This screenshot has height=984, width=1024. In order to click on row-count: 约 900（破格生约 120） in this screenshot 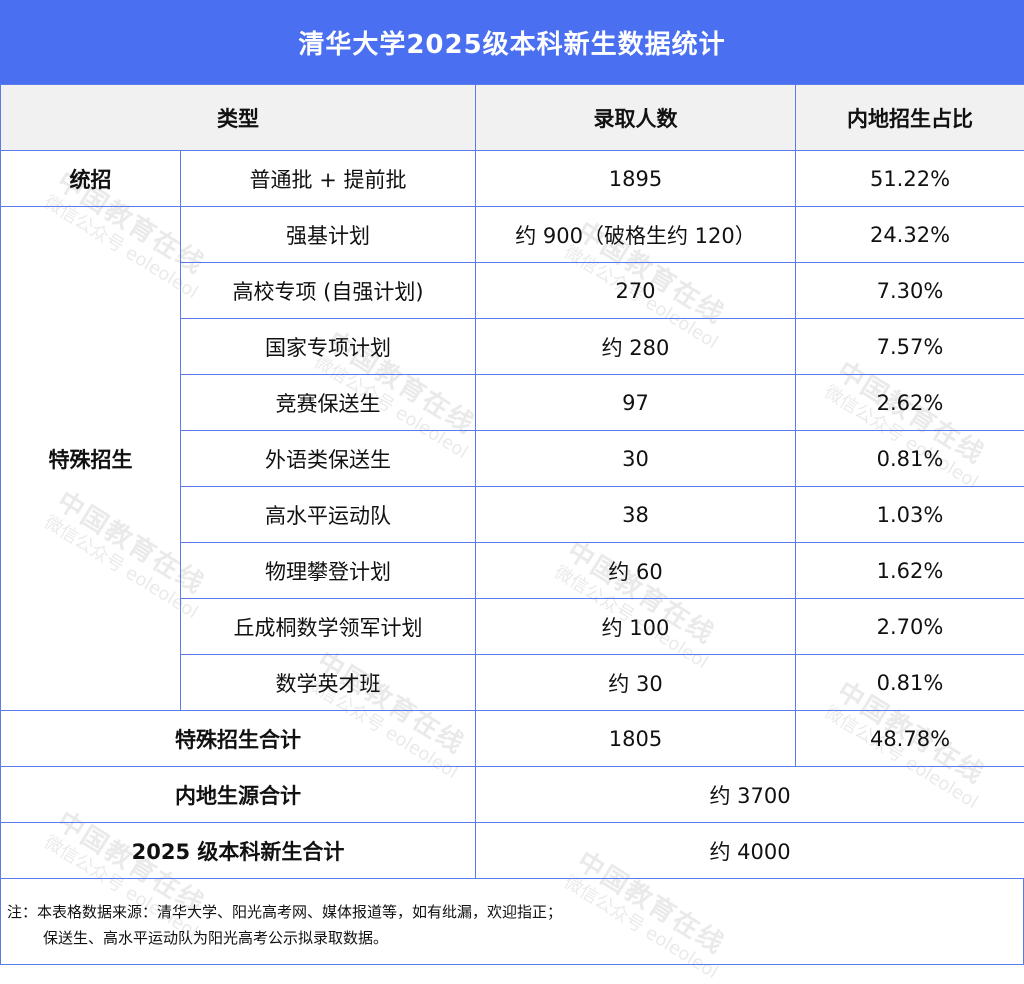, I will do `click(636, 235)`.